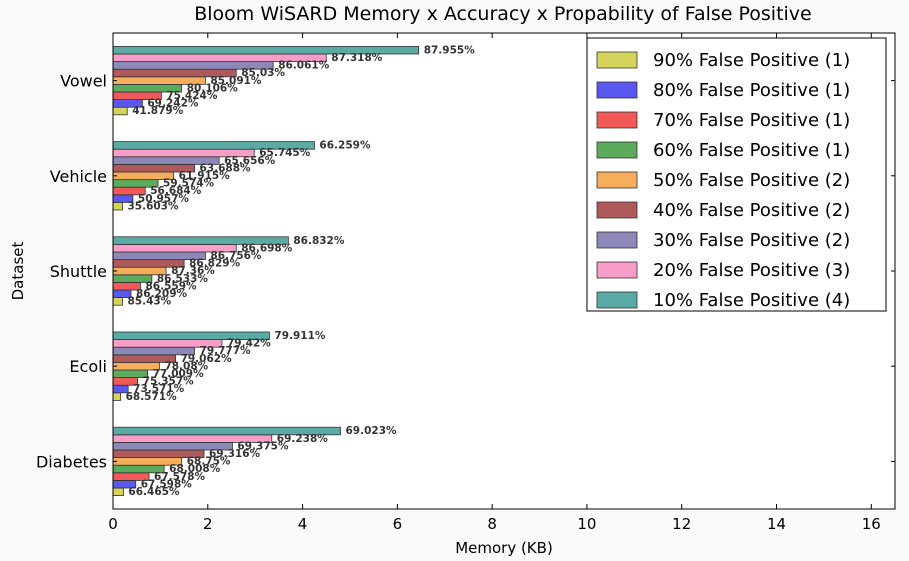 Image resolution: width=909 pixels, height=561 pixels. I want to click on bar-label: 68.75%, so click(209, 462).